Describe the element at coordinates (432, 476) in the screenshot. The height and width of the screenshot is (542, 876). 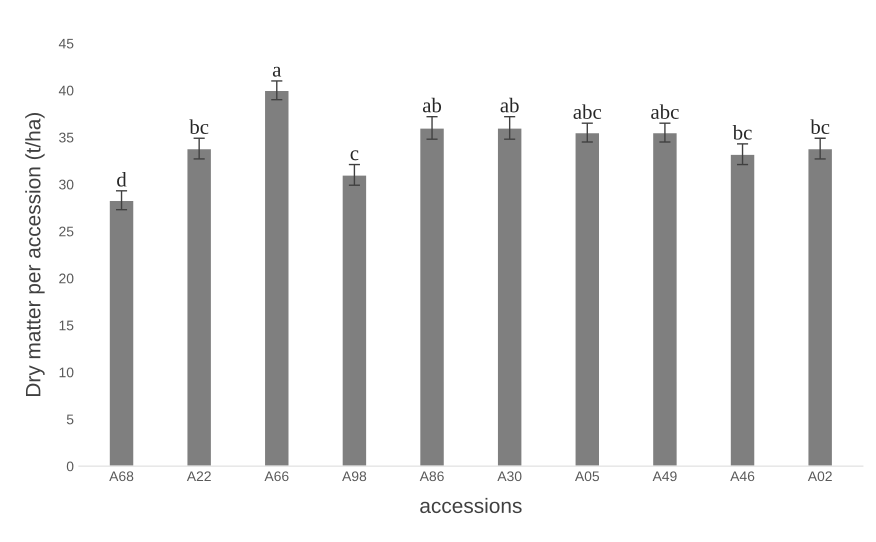
I see `x-tick-label: A86` at that location.